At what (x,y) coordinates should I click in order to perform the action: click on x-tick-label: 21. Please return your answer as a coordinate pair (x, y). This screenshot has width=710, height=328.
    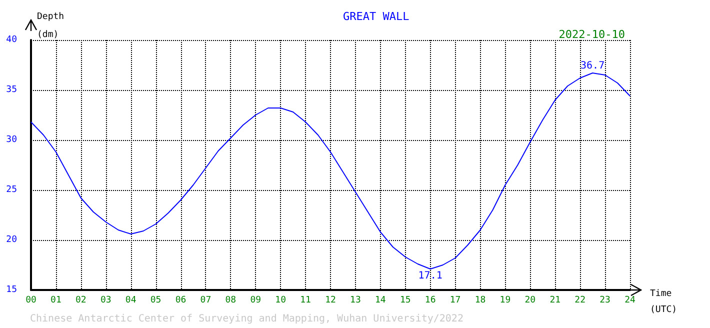
    Looking at the image, I should click on (555, 301).